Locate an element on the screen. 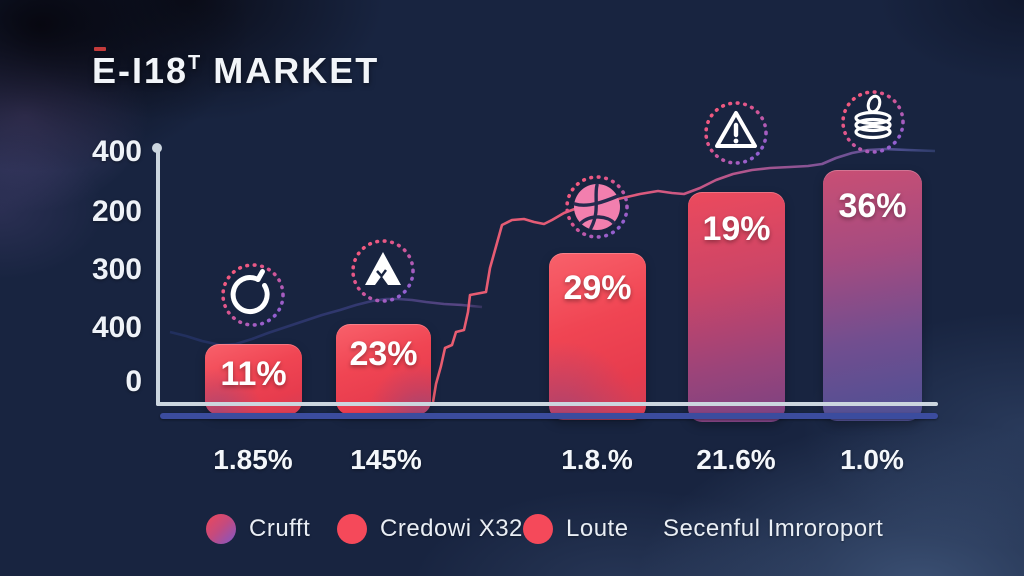 The width and height of the screenshot is (1024, 576). legend-label-4: Secenful Imroroport is located at coordinates (773, 528).